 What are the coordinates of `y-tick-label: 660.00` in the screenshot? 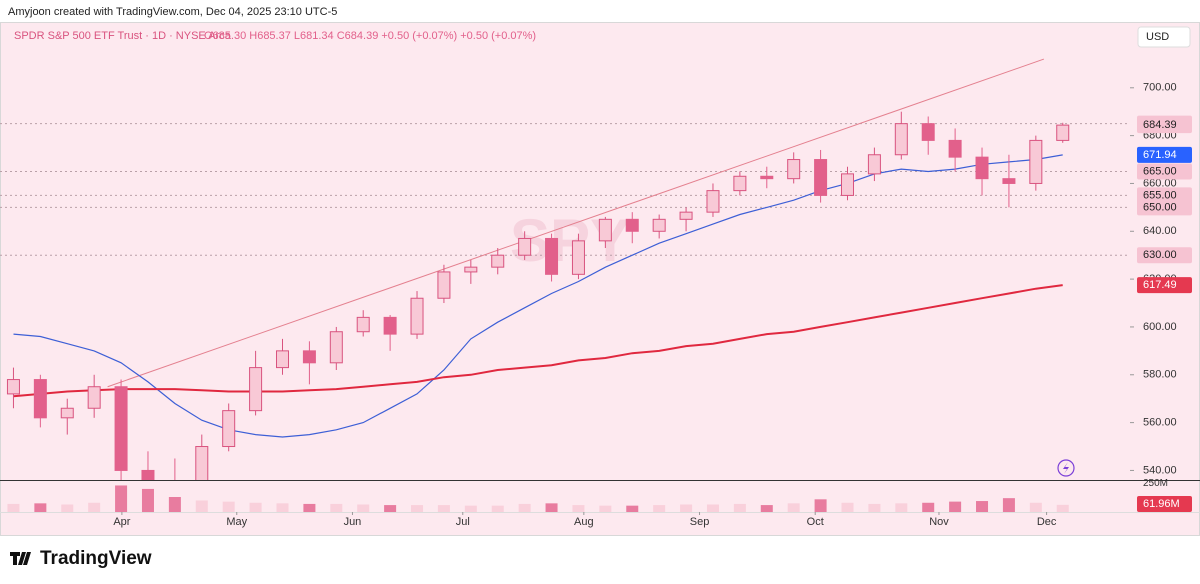 It's located at (1160, 183).